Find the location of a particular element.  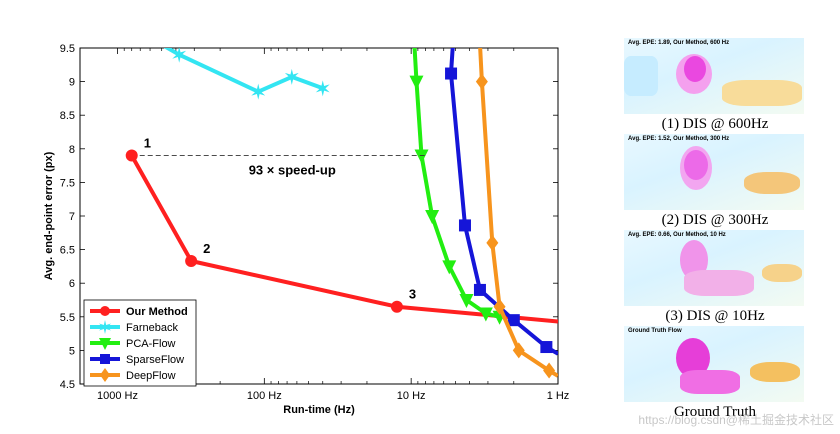

y-tick-label: 5.5 is located at coordinates (67, 318).